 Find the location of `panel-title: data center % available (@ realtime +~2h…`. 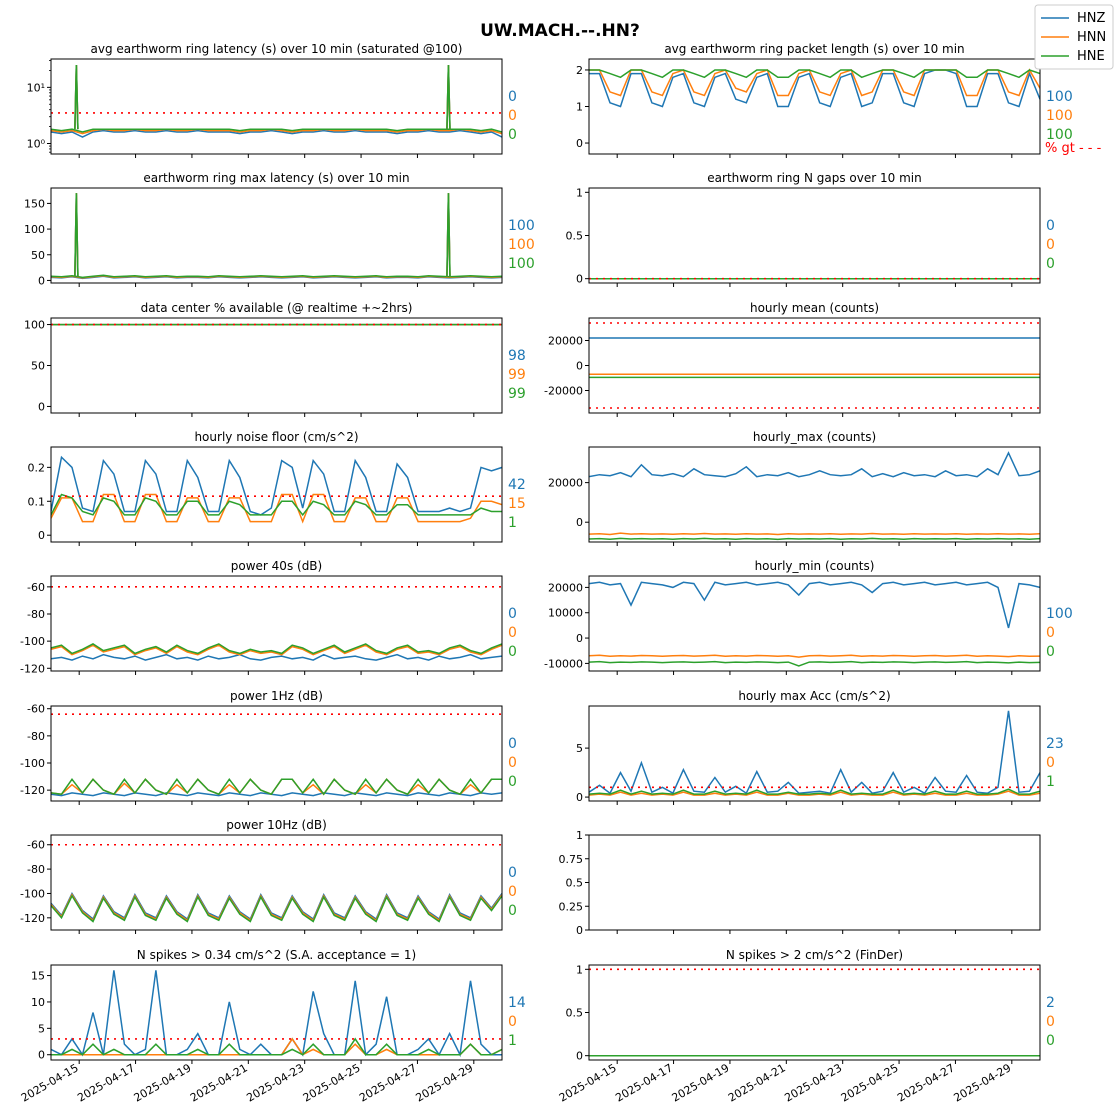

panel-title: data center % available (@ realtime +~2h… is located at coordinates (277, 308).